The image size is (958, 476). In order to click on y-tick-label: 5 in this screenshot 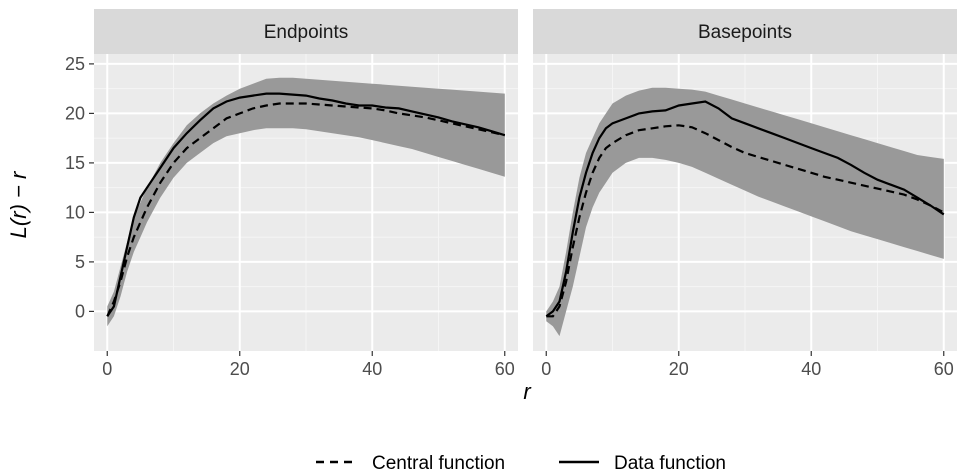, I will do `click(80, 262)`.